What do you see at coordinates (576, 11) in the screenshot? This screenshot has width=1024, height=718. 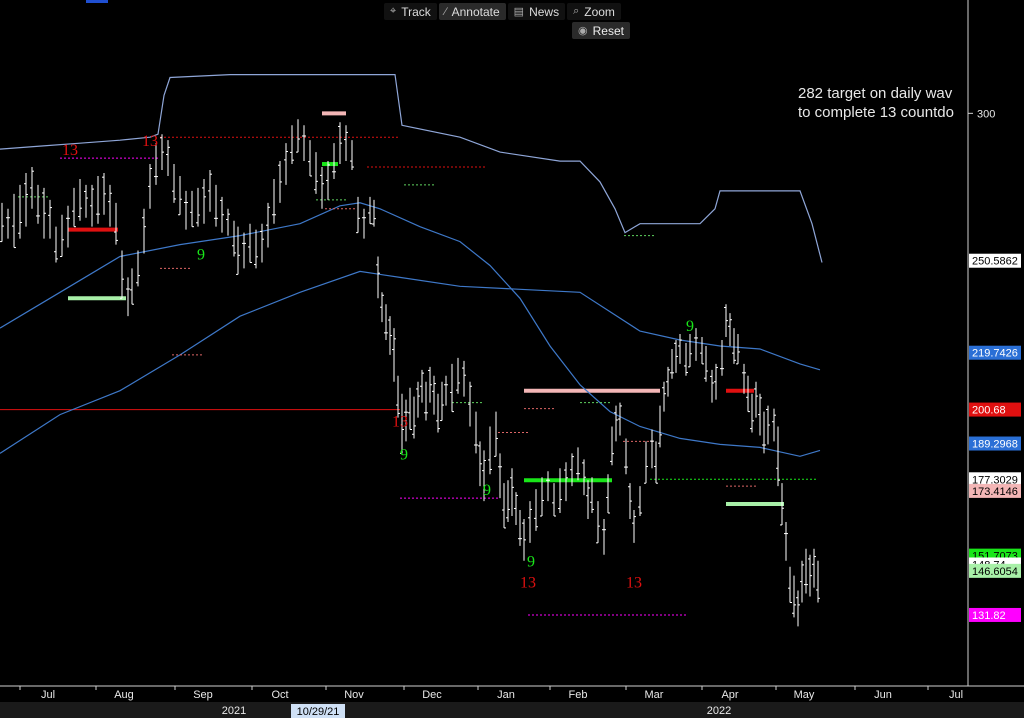 I see `magnifier-icon: ⌕` at bounding box center [576, 11].